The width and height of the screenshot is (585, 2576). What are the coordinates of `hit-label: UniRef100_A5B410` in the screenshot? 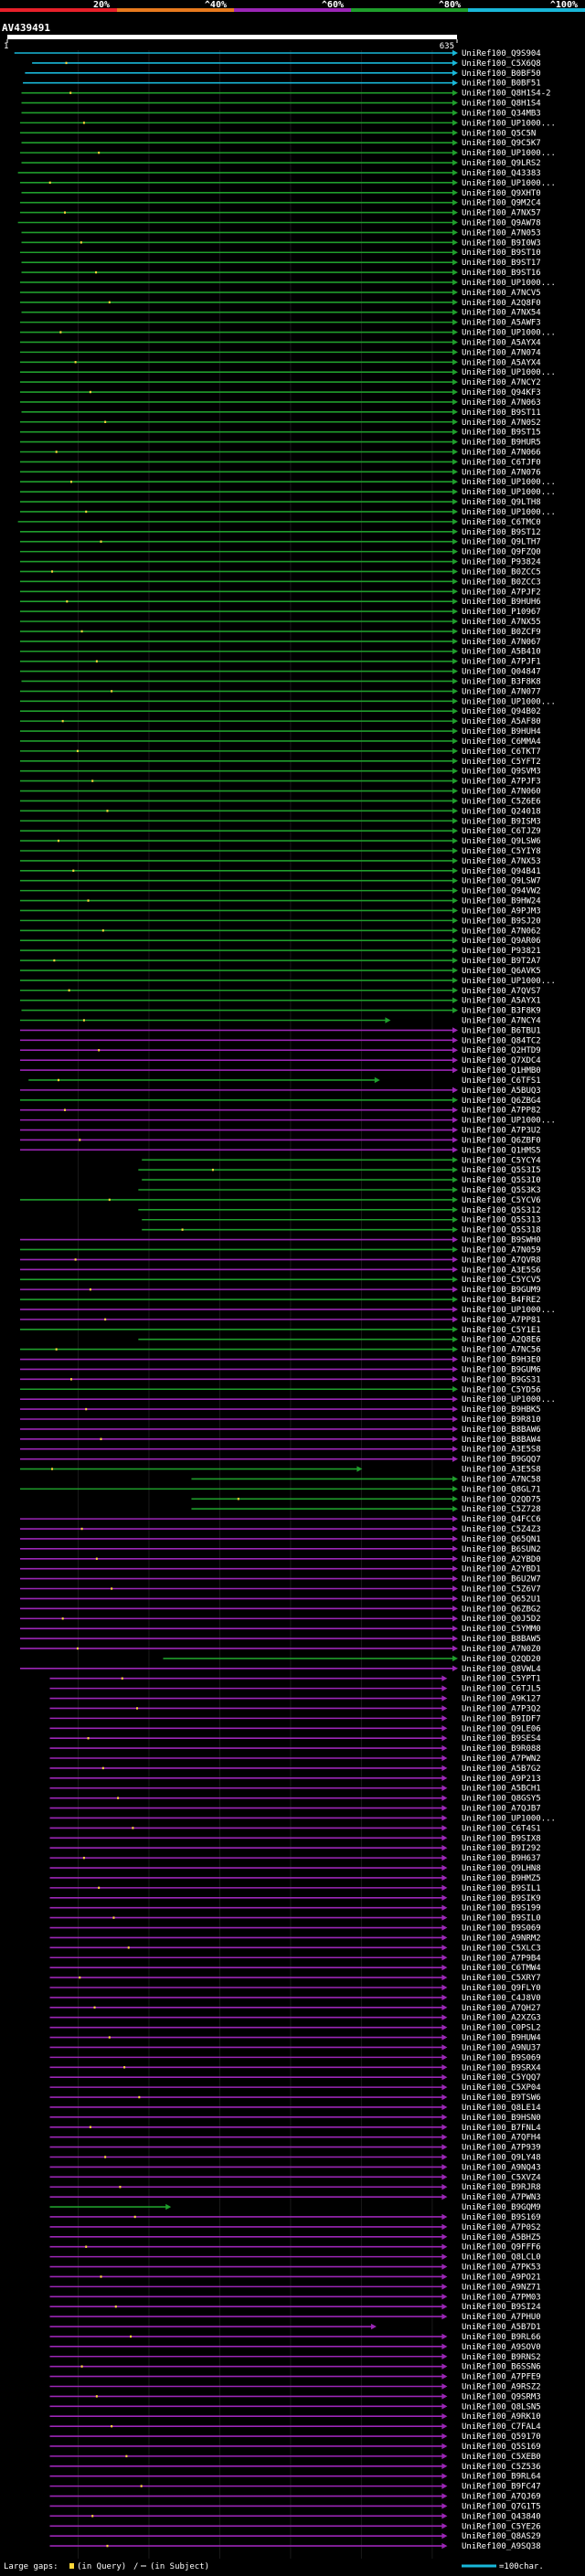 It's located at (502, 652).